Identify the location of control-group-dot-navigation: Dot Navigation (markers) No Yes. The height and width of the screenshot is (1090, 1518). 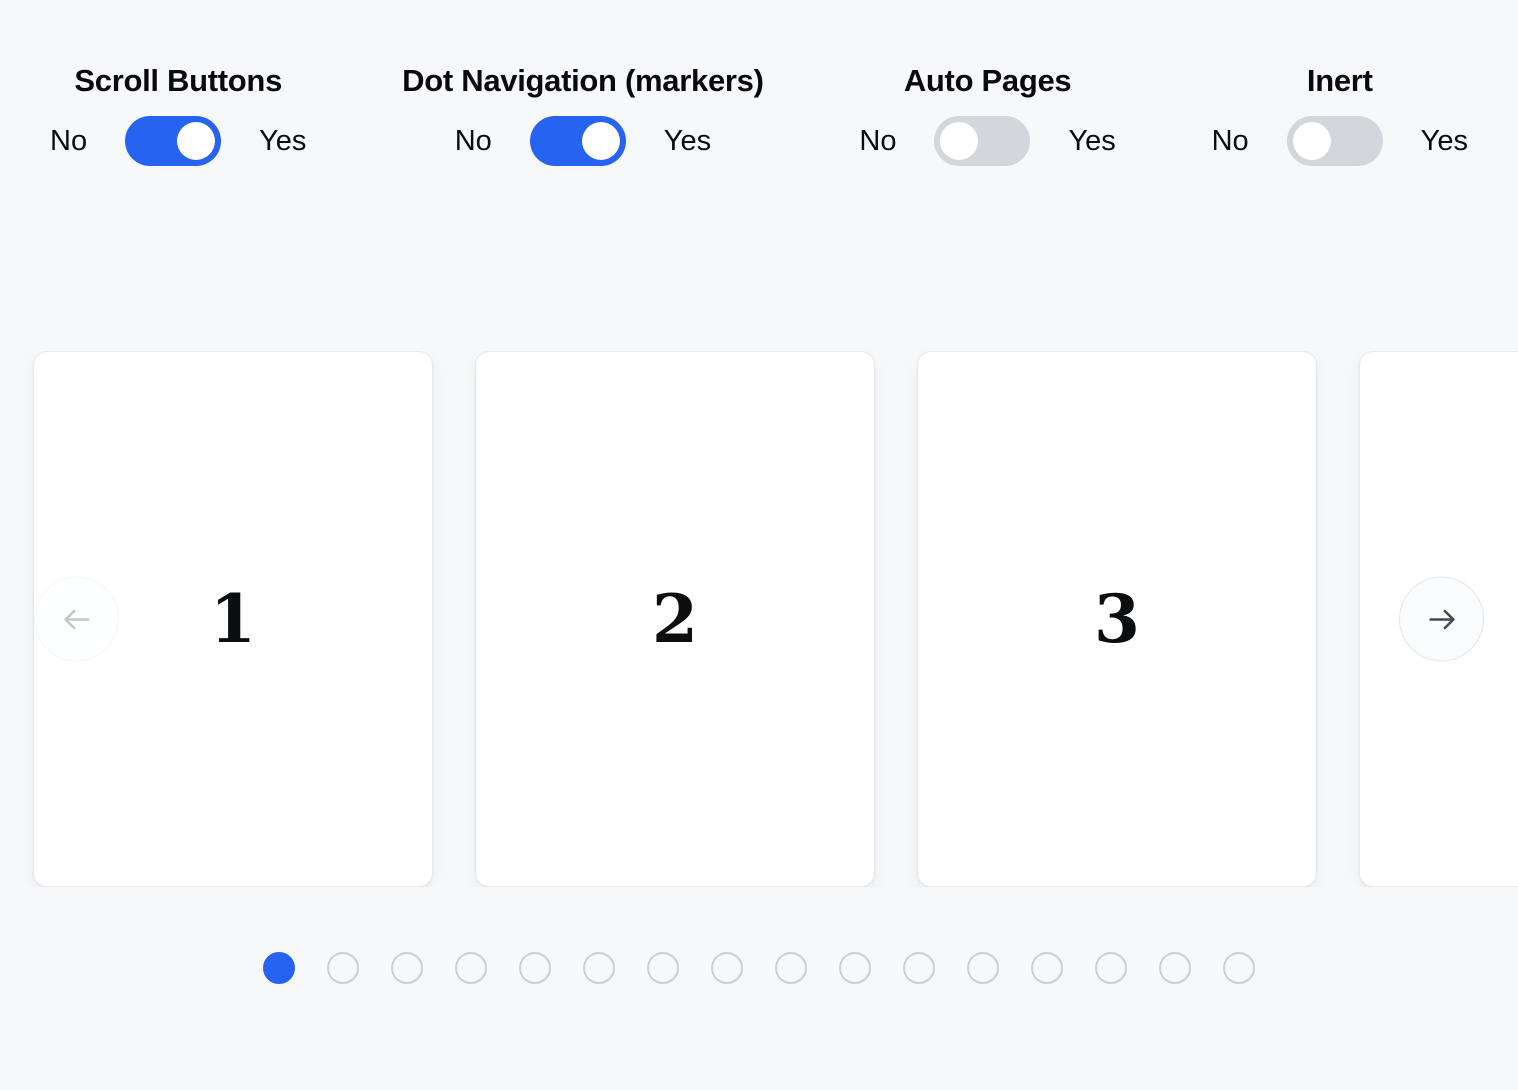
(583, 114).